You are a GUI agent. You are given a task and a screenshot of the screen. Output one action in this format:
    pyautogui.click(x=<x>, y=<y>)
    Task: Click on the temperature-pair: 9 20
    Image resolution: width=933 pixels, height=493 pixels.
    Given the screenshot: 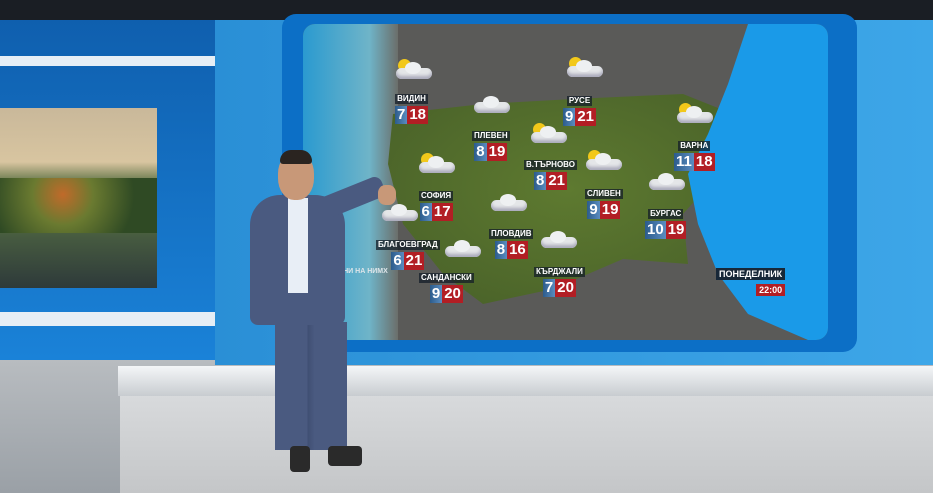 What is the action you would take?
    pyautogui.click(x=446, y=294)
    